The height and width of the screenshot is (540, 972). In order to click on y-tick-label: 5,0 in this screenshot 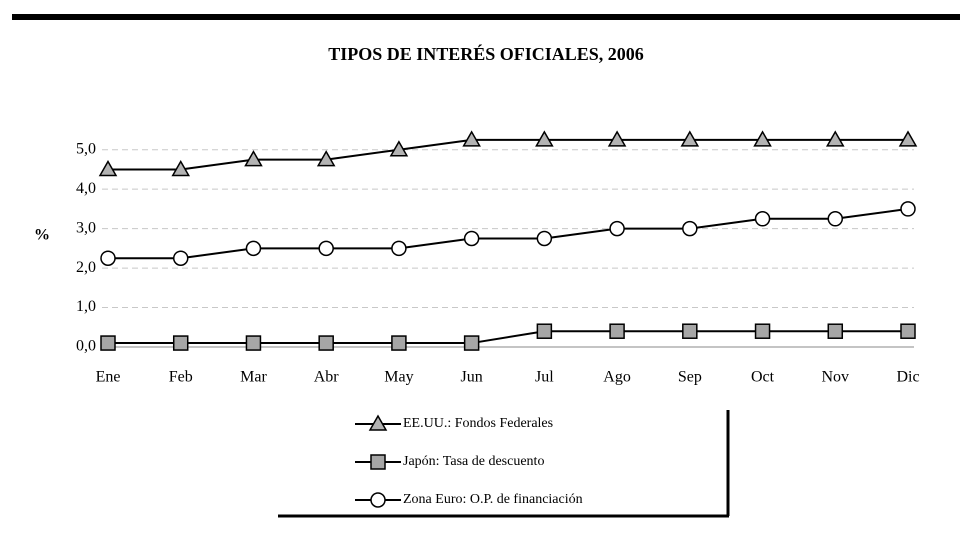, I will do `click(86, 148)`.